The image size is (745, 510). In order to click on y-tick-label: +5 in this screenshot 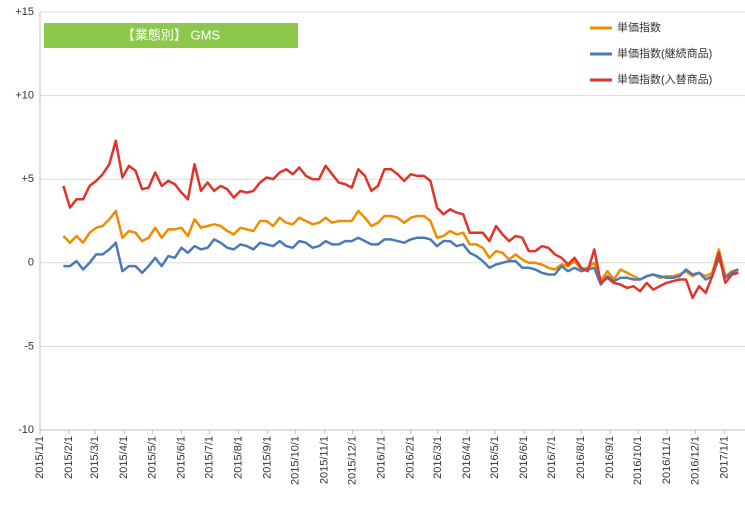, I will do `click(27, 179)`.